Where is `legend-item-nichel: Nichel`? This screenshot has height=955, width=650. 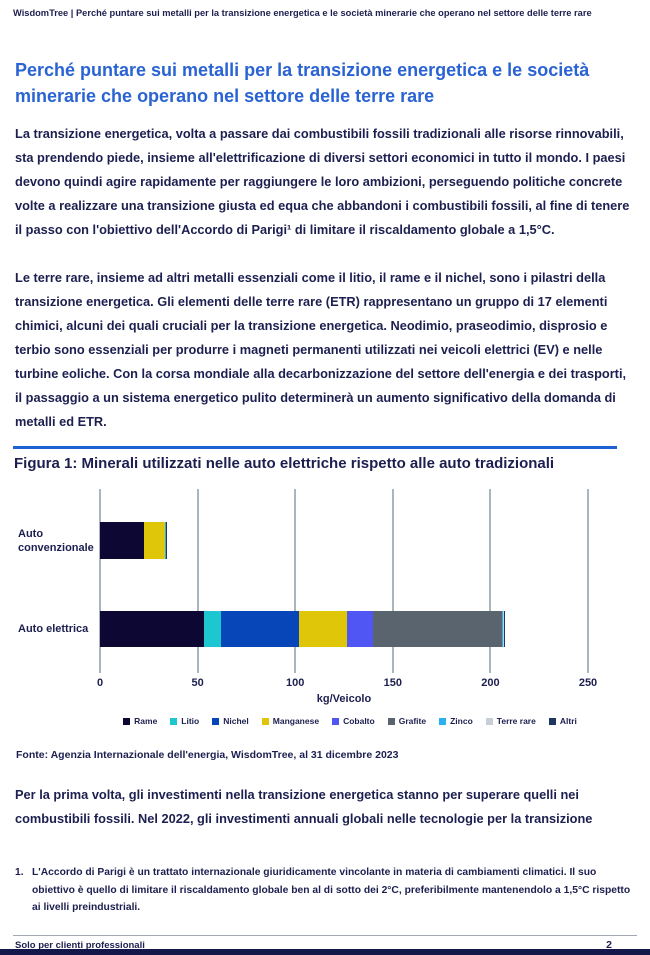 legend-item-nichel: Nichel is located at coordinates (230, 721).